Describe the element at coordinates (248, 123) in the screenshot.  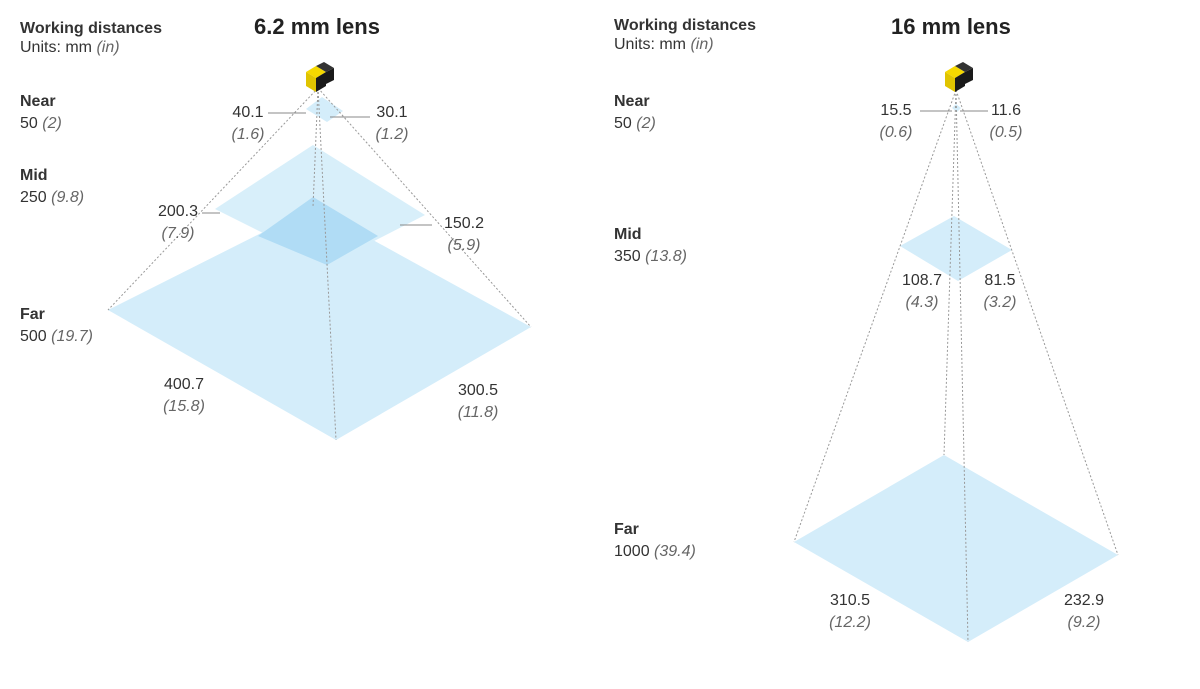
I see `near-width-dim: 40.1 (1.6)` at that location.